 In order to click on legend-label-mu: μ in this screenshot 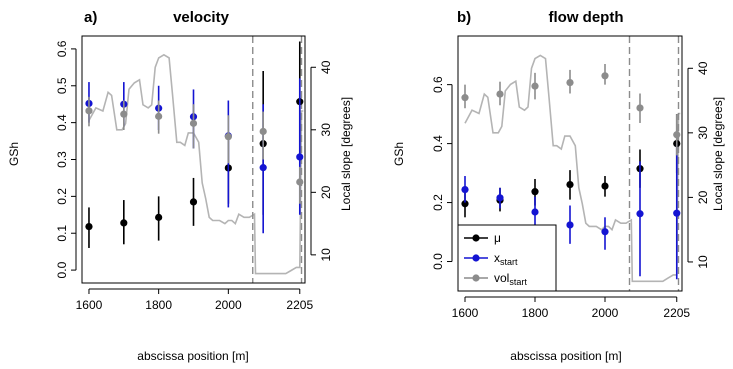, I will do `click(497, 238)`.